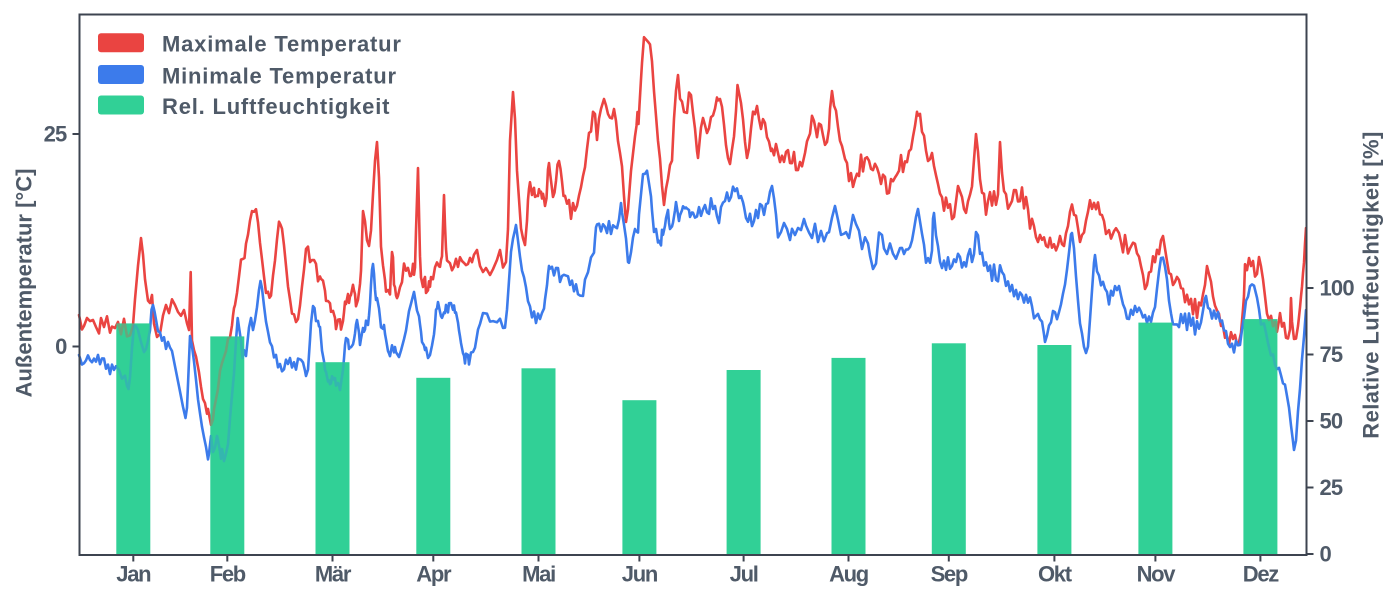 The height and width of the screenshot is (600, 1400). Describe the element at coordinates (1331, 354) in the screenshot. I see `svg-text: 75` at that location.